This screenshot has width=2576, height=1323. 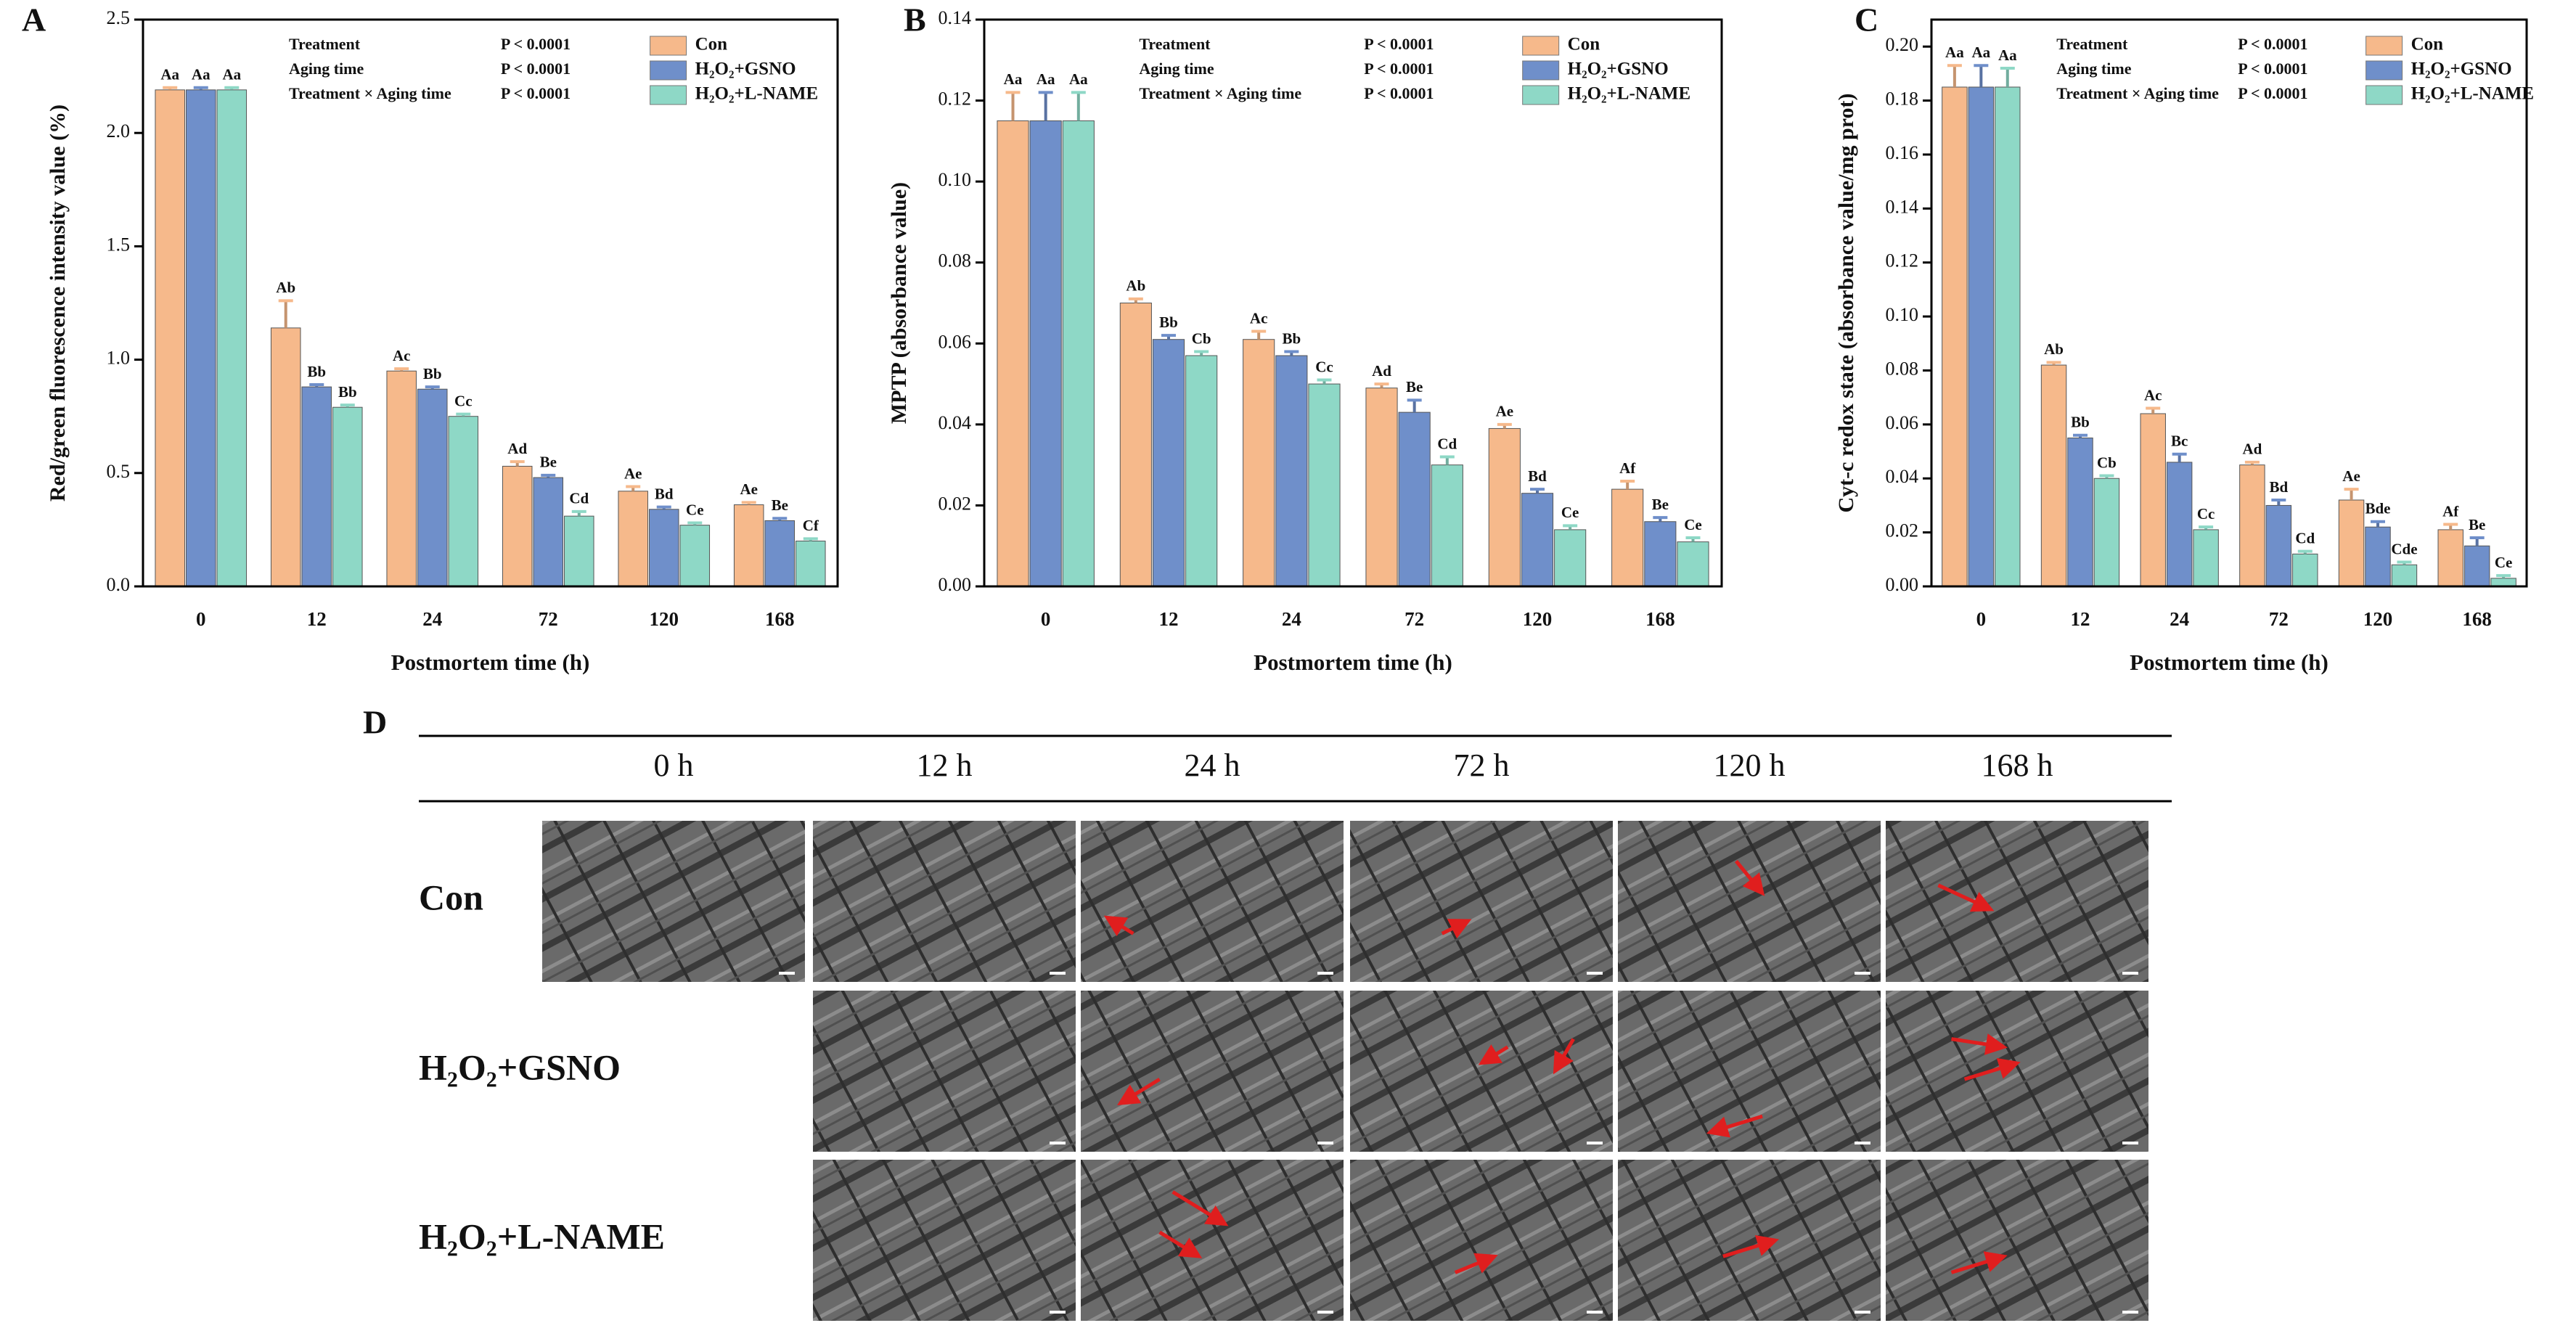 What do you see at coordinates (1903, 584) in the screenshot?
I see `y-tick-label: 0.00` at bounding box center [1903, 584].